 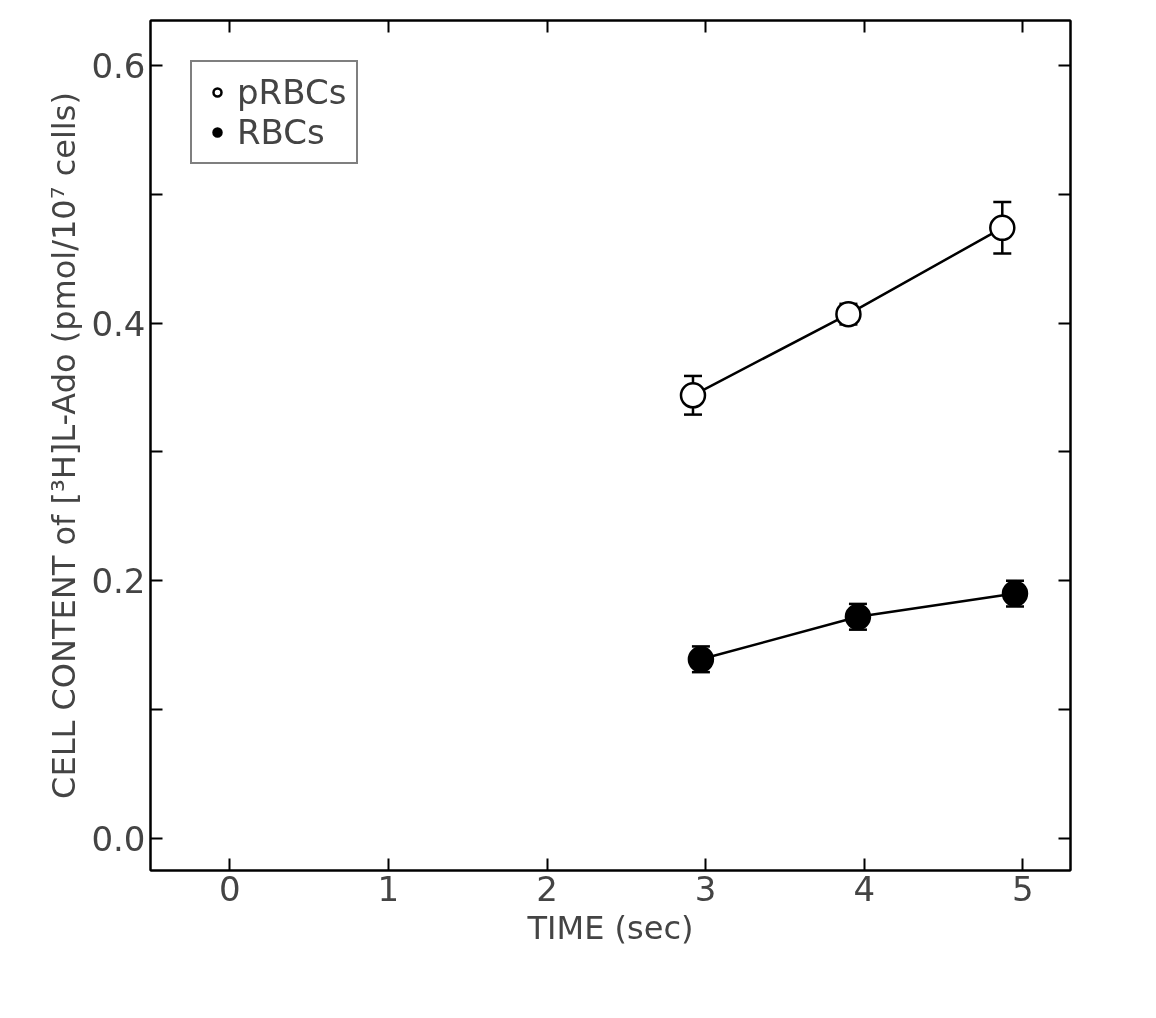 I want to click on x-tick-label: 4, so click(x=864, y=888).